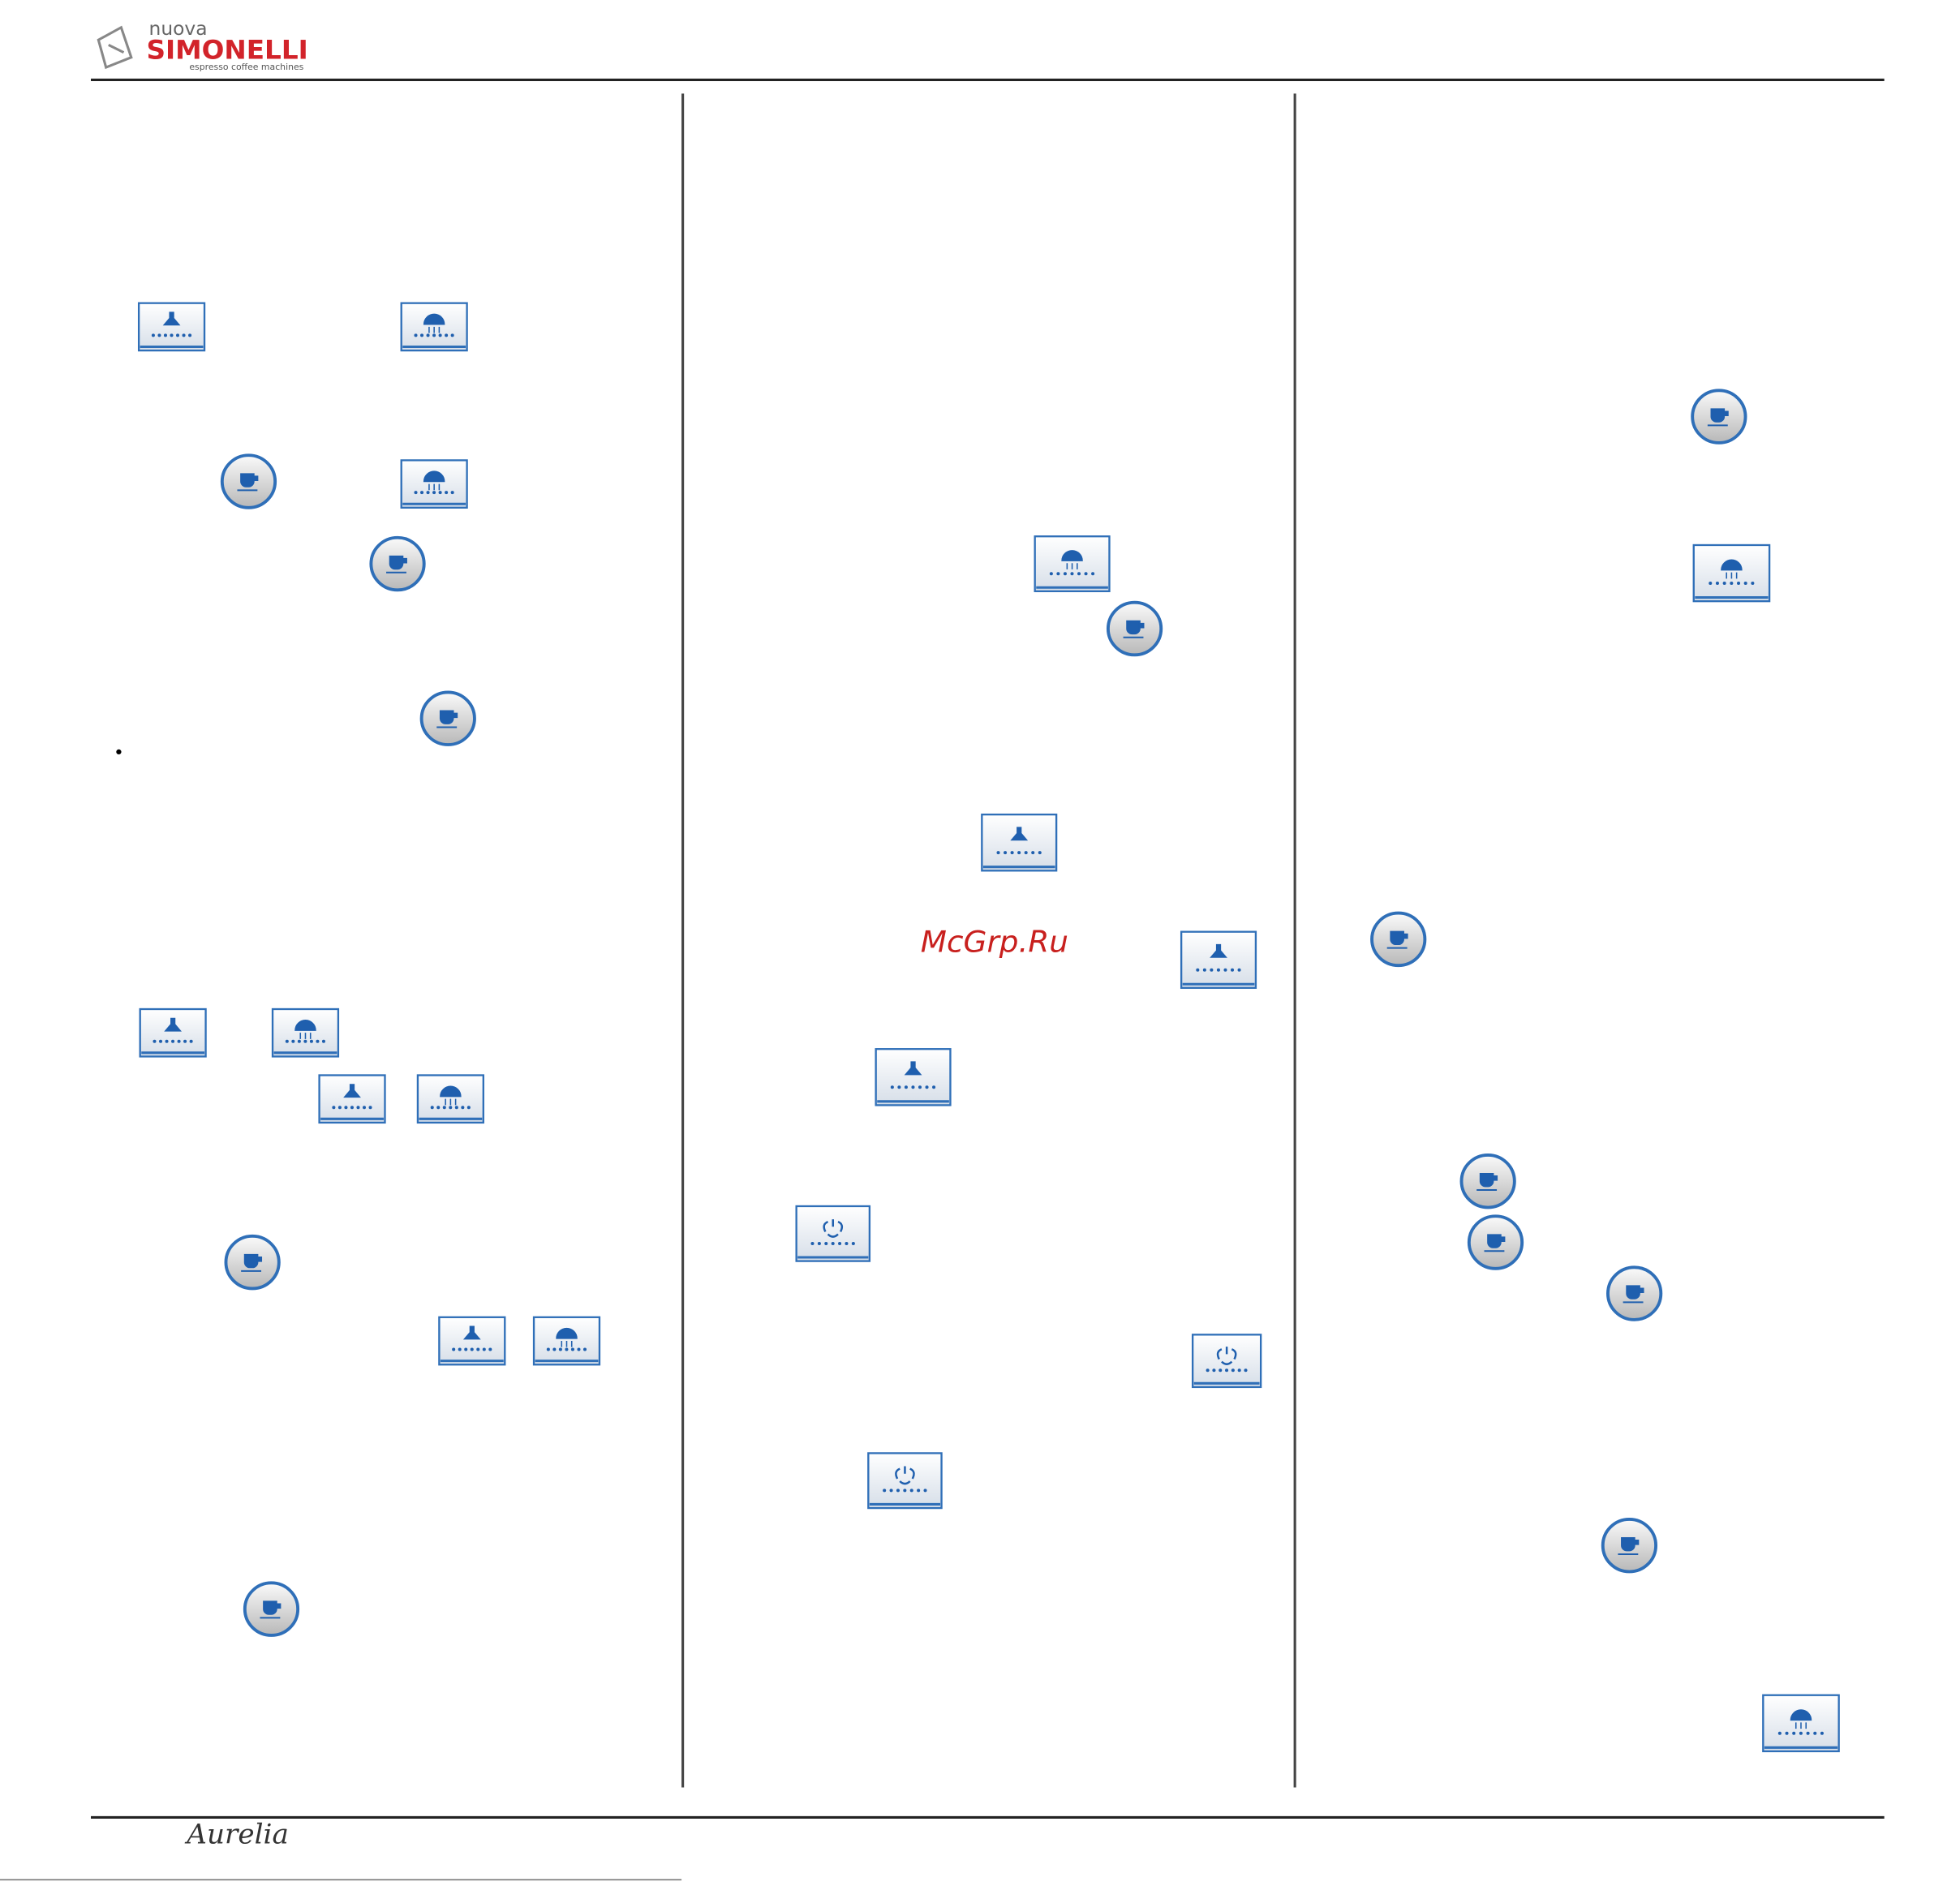 This screenshot has height=1886, width=1960. I want to click on watermark: McGrp.Ru, so click(994, 942).